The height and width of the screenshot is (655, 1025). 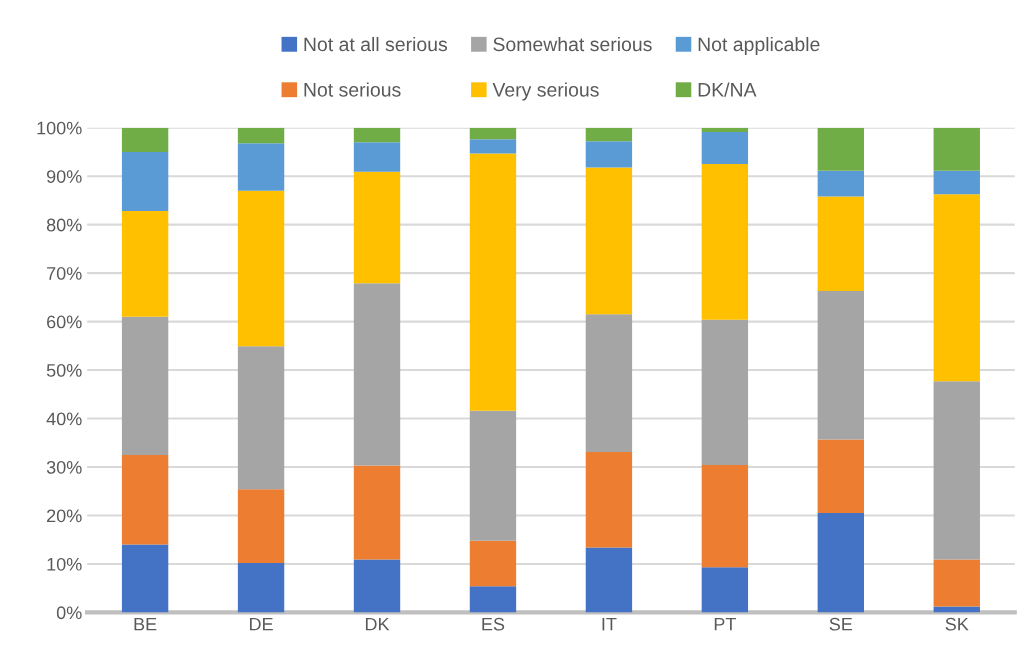 What do you see at coordinates (145, 624) in the screenshot?
I see `x-tick-label: BE` at bounding box center [145, 624].